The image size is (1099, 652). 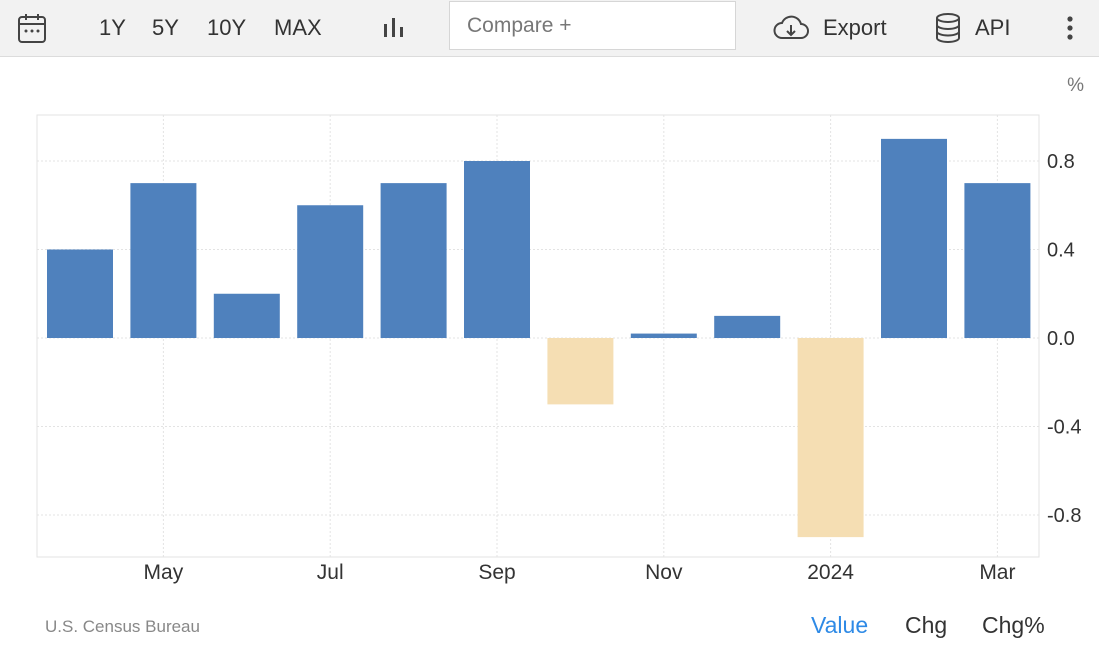 What do you see at coordinates (1070, 28) in the screenshot?
I see `more-vertical-icon` at bounding box center [1070, 28].